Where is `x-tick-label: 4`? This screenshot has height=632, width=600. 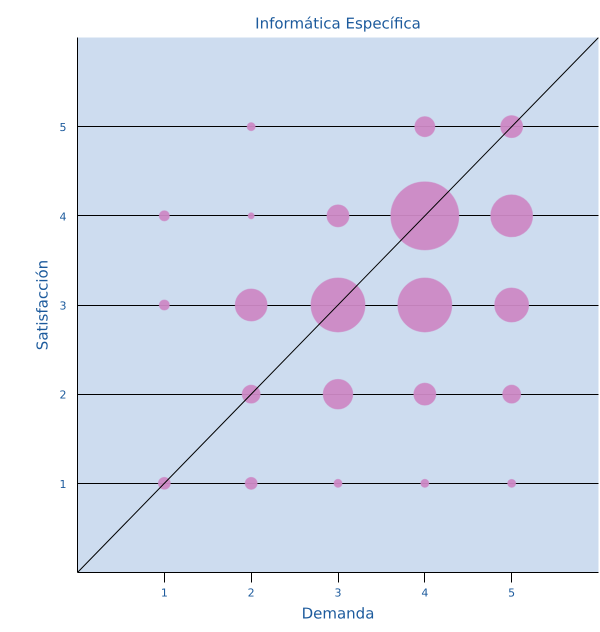 x-tick-label: 4 is located at coordinates (424, 593).